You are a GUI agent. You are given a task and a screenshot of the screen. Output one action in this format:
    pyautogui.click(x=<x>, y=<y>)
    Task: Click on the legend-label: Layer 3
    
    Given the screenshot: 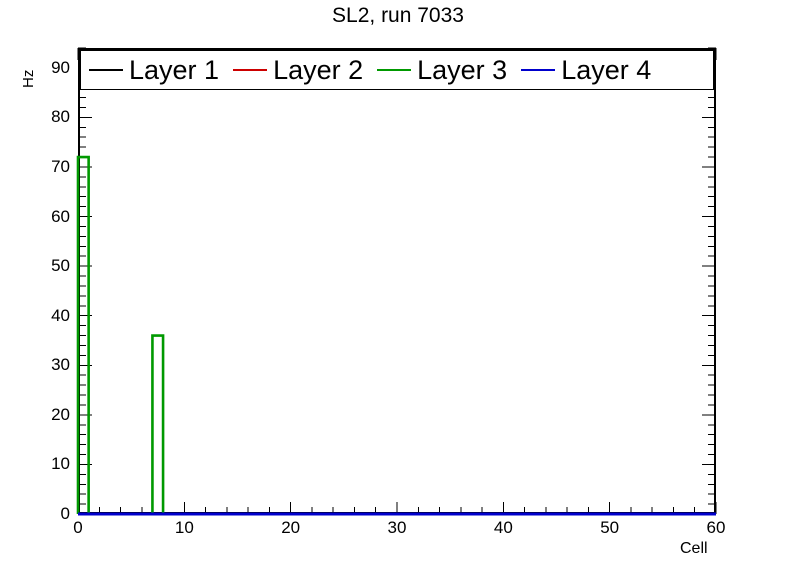 What is the action you would take?
    pyautogui.click(x=462, y=69)
    